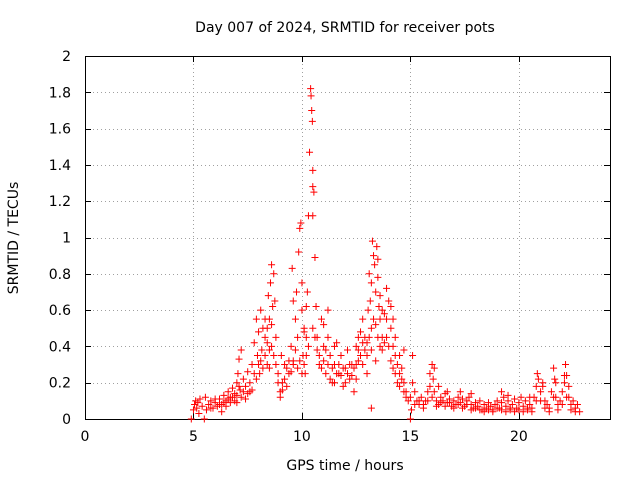  Describe the element at coordinates (14, 238) in the screenshot. I see `y-axis-label: SRMTID / TECUs` at that location.